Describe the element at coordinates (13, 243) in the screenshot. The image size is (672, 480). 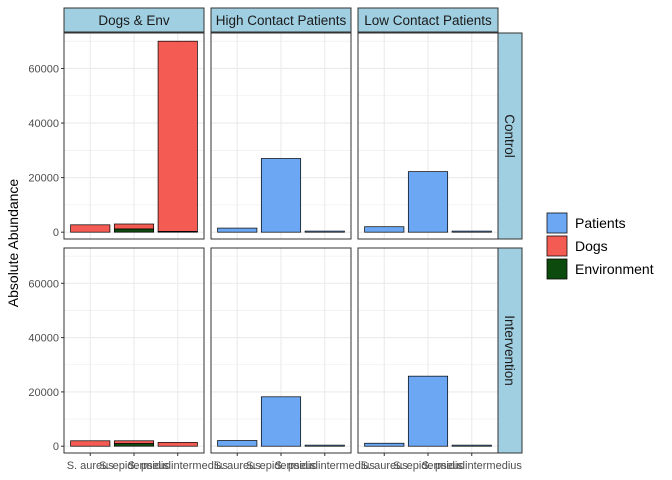
I see `y-axis-title: Absolute Abundance` at that location.